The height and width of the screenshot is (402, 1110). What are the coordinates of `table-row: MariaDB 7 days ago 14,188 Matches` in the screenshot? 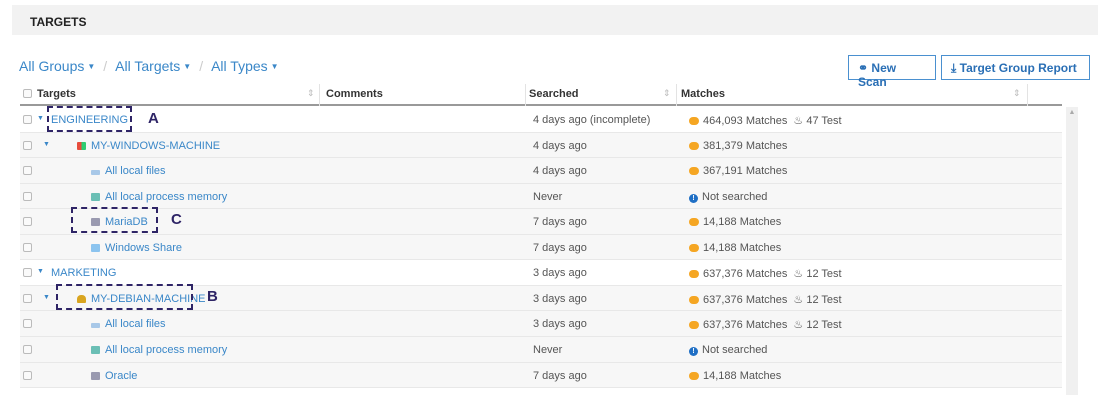 It's located at (541, 222).